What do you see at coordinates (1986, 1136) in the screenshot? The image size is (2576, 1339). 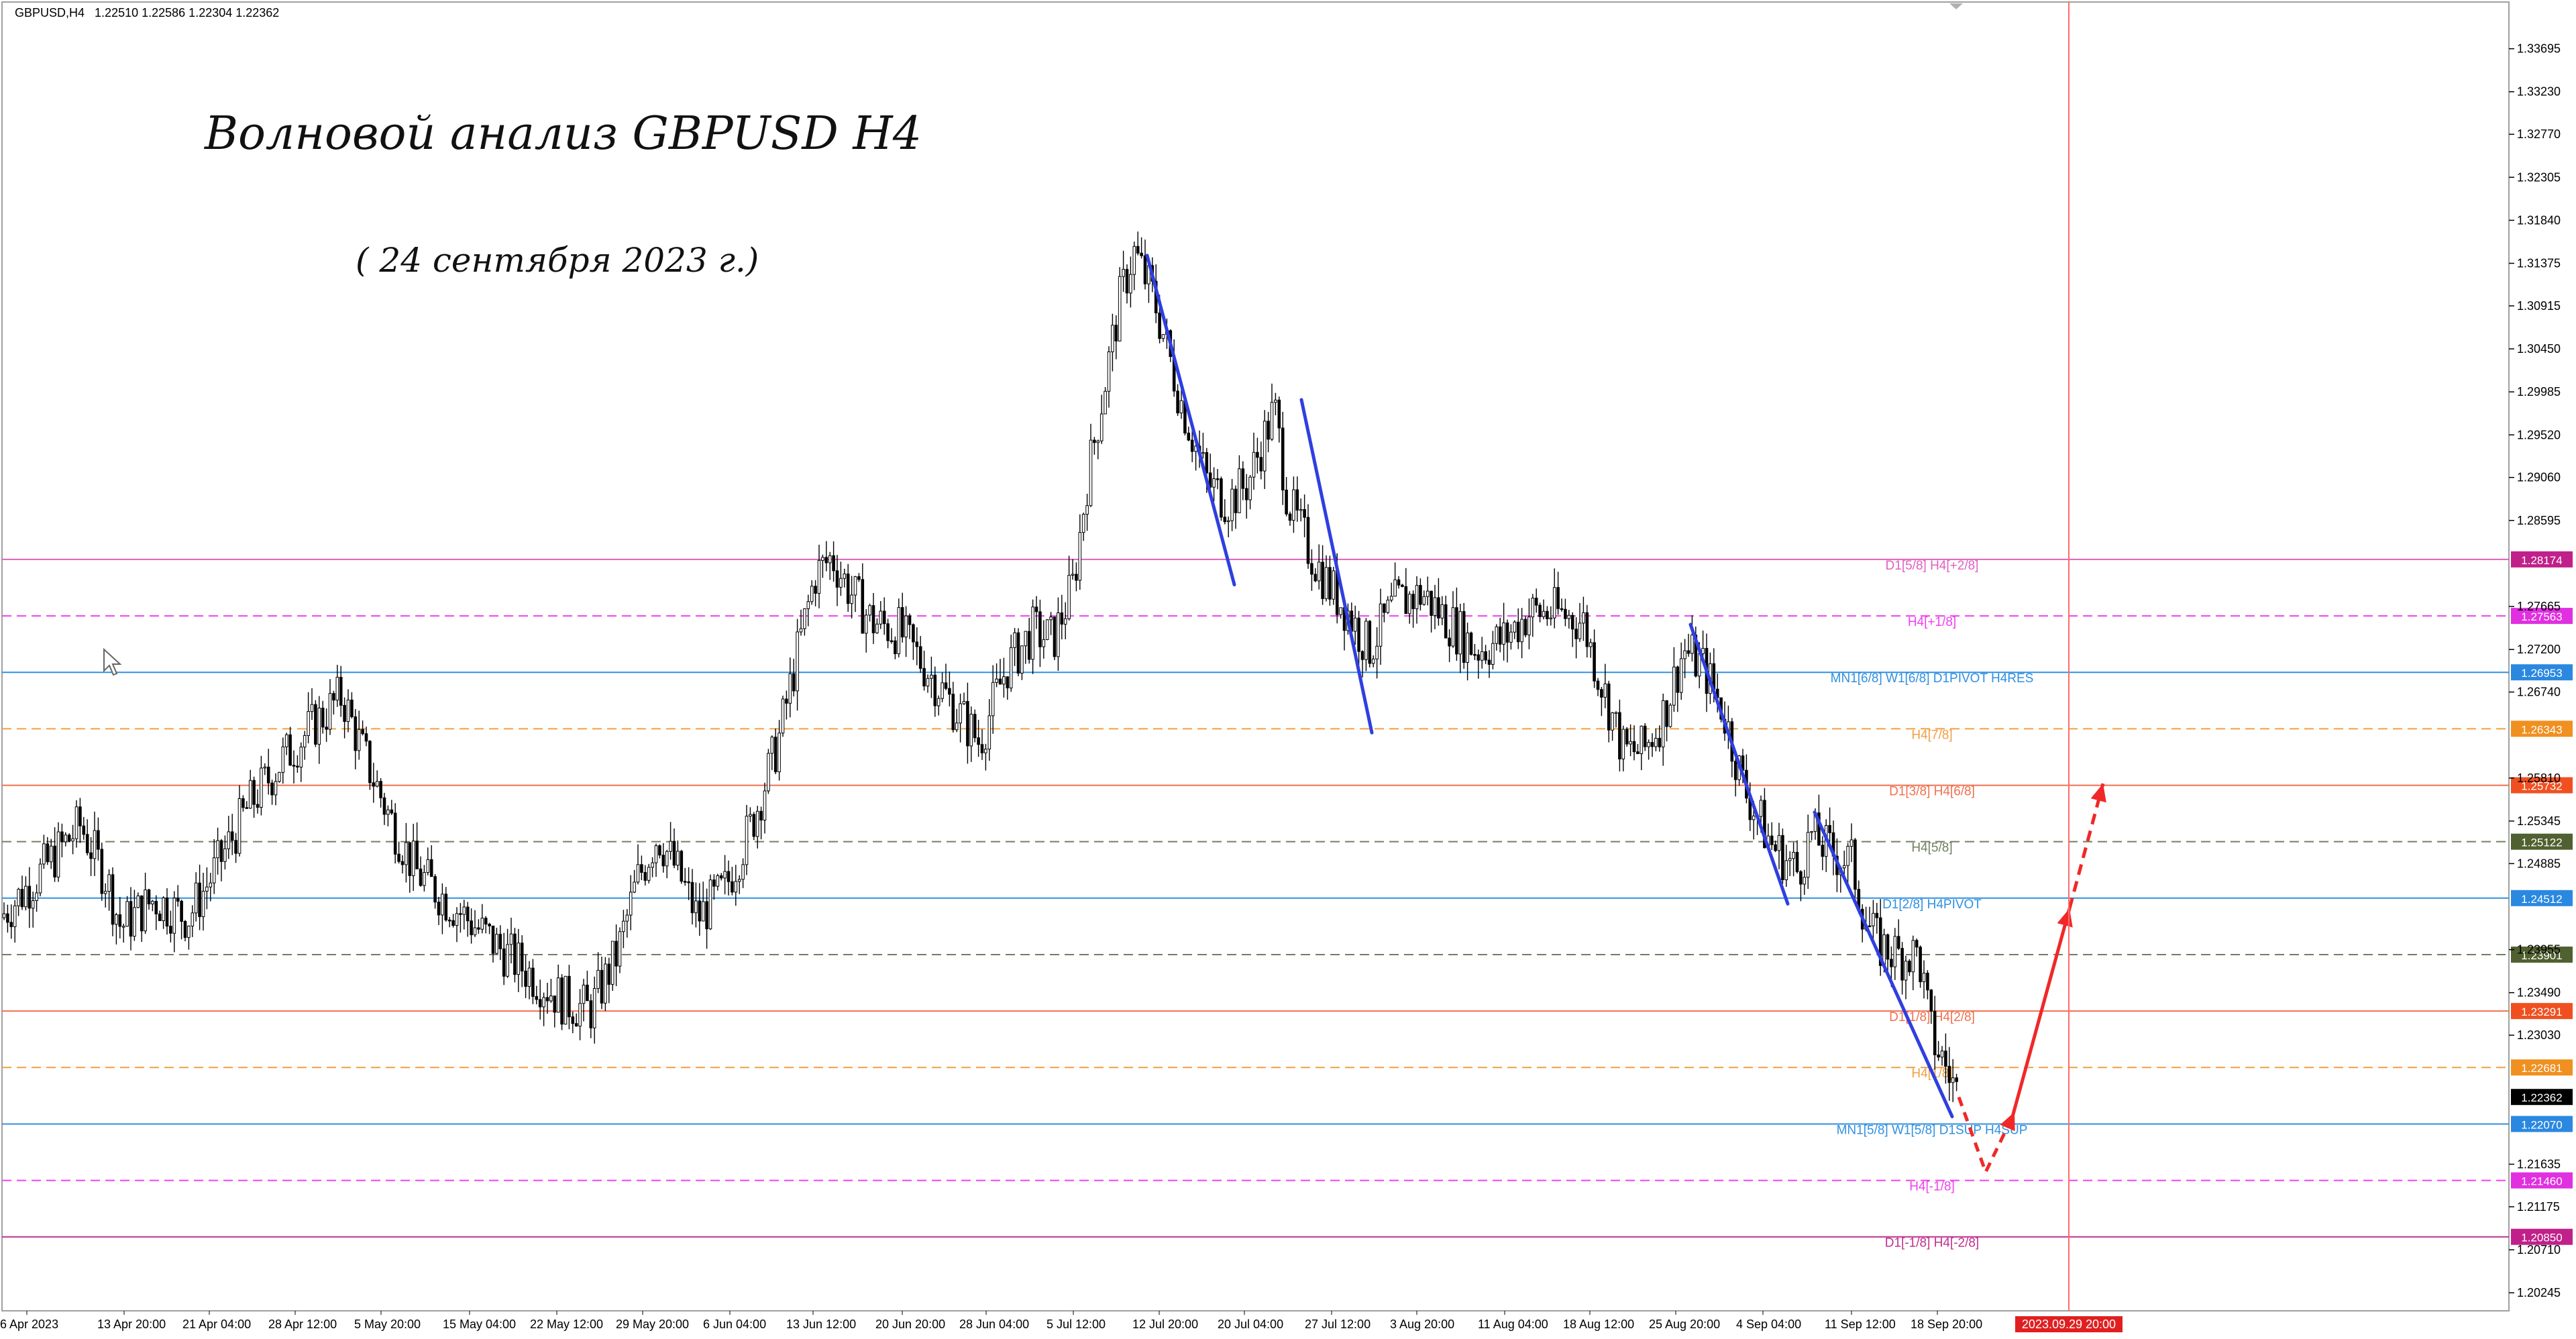 I see `forecast-down-dashed` at bounding box center [1986, 1136].